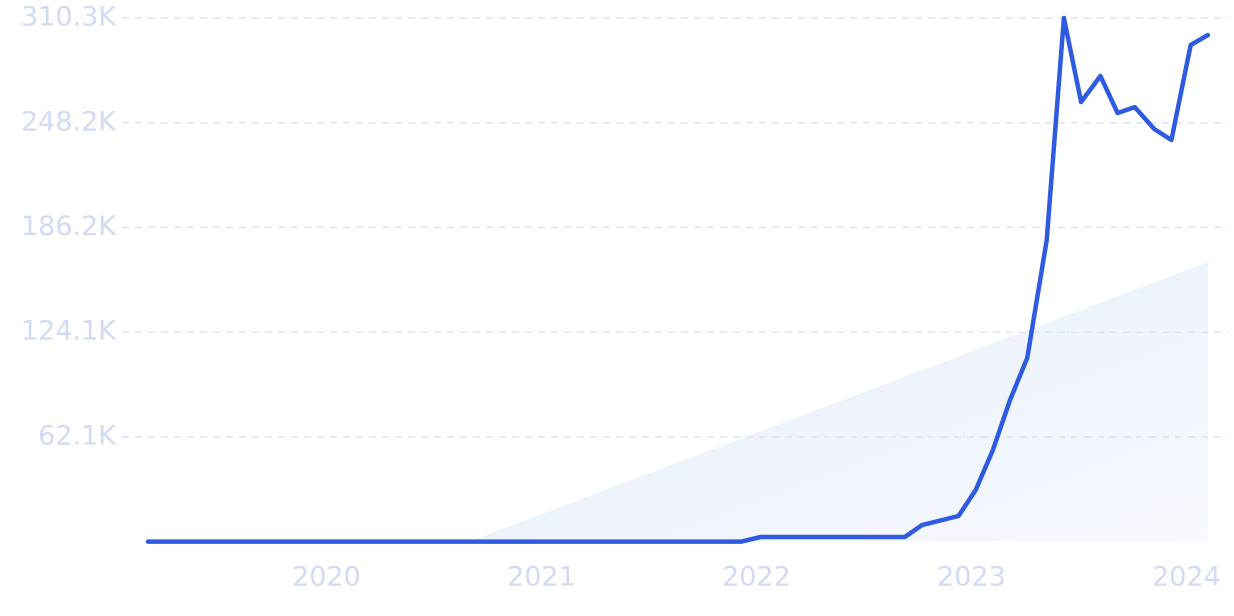  Describe the element at coordinates (756, 577) in the screenshot. I see `x-tick-label: 2022` at that location.